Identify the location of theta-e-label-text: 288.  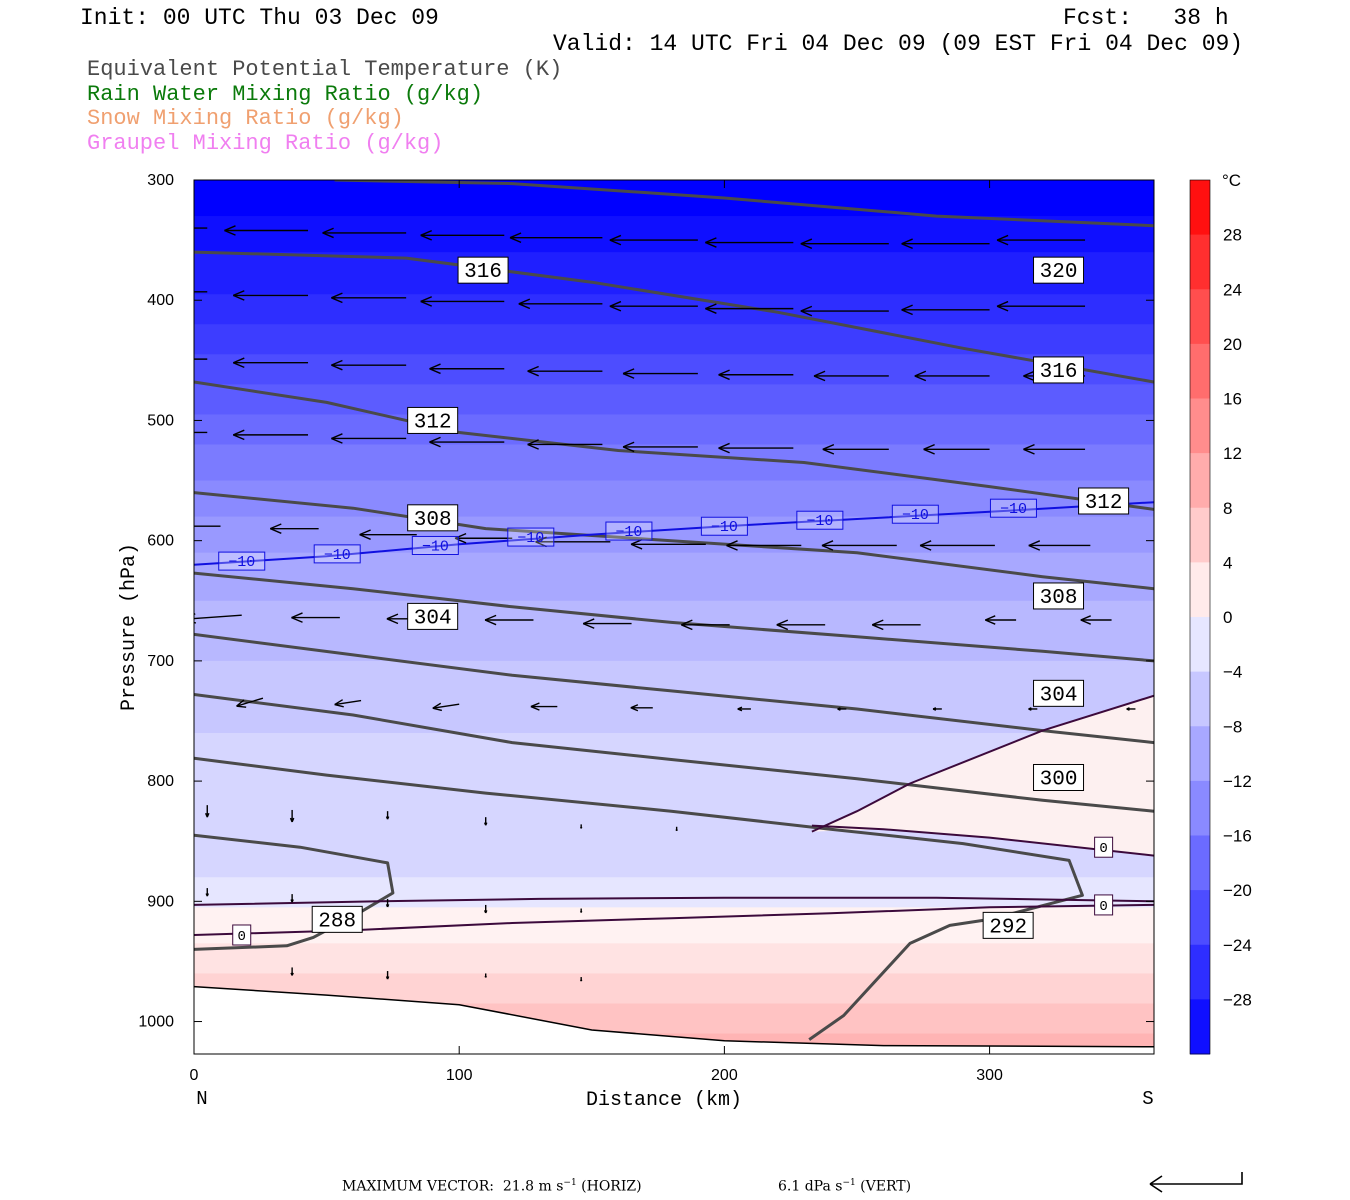
(337, 921).